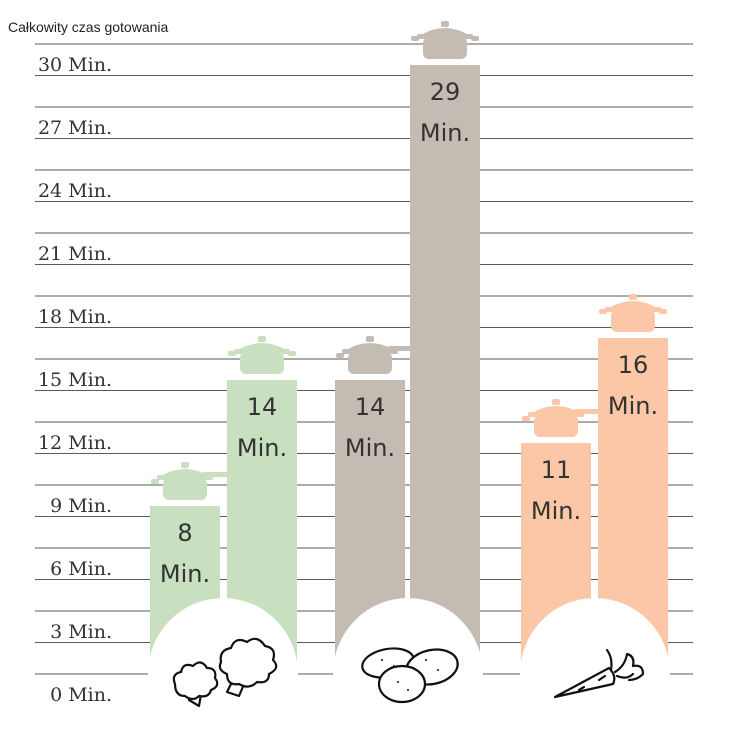  I want to click on y-tick-label: 18 Min., so click(75, 317).